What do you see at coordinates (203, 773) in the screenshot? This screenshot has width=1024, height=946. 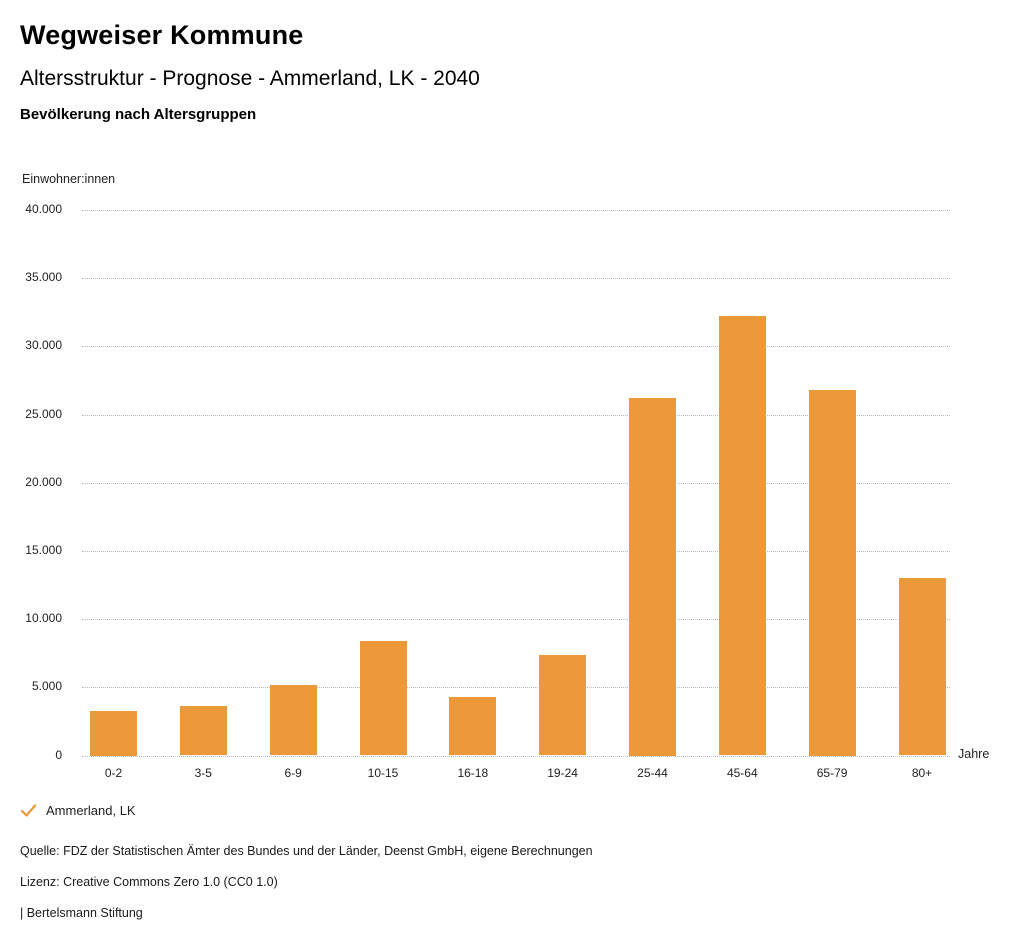 I see `x-tick-label: 3-5` at bounding box center [203, 773].